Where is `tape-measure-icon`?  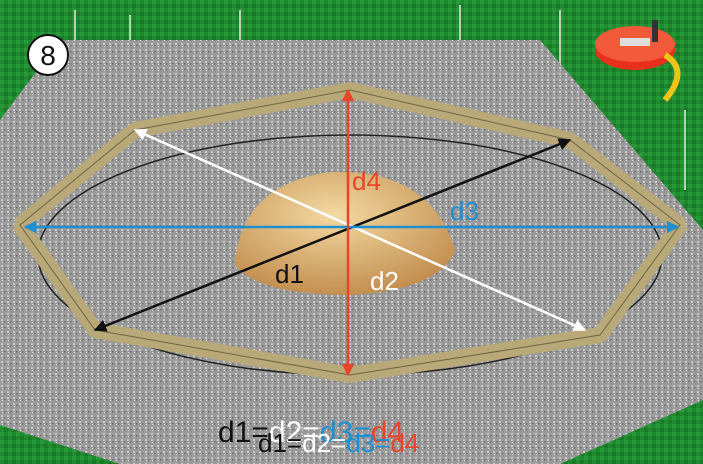
tape-measure-icon is located at coordinates (638, 61).